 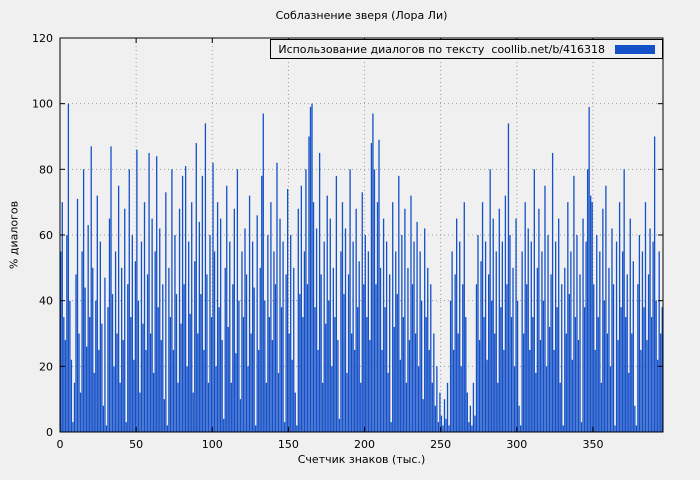 I want to click on x-axis-label: Счетчик знаков (тыс.), so click(x=361, y=459).